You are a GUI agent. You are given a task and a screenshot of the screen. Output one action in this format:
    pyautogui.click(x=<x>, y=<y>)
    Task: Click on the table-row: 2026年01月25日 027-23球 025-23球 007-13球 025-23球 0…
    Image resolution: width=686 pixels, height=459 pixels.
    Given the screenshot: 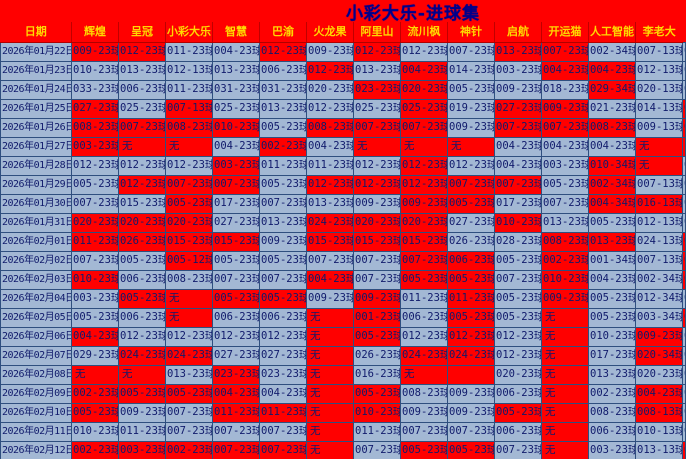 What is the action you would take?
    pyautogui.click(x=343, y=108)
    